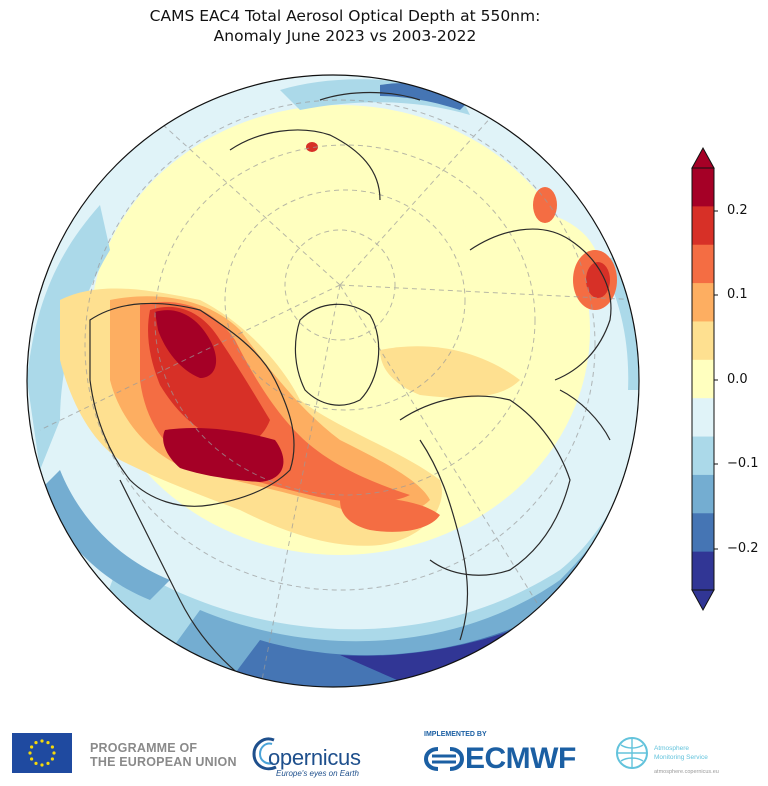 Image resolution: width=768 pixels, height=786 pixels. What do you see at coordinates (737, 210) in the screenshot?
I see `colorbar-tick-label: 0.2` at bounding box center [737, 210].